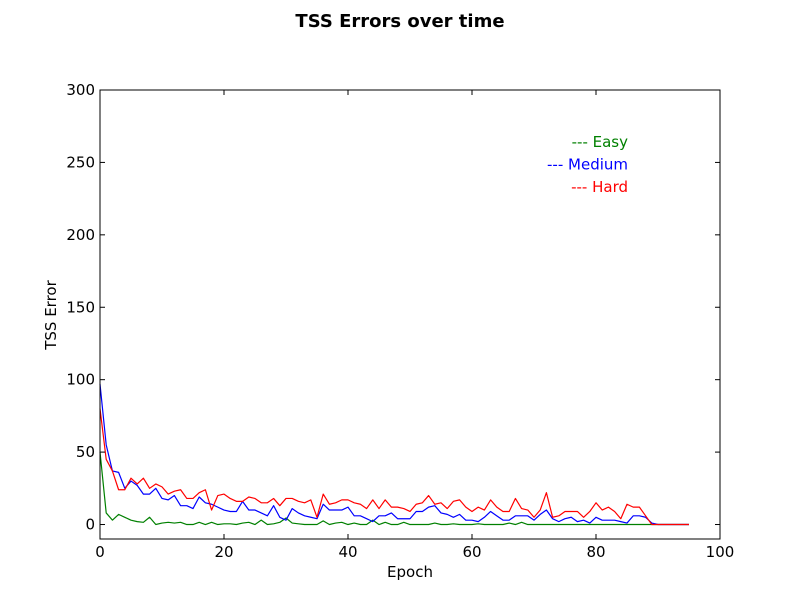  Describe the element at coordinates (720, 552) in the screenshot. I see `x-tick-label: 100` at that location.